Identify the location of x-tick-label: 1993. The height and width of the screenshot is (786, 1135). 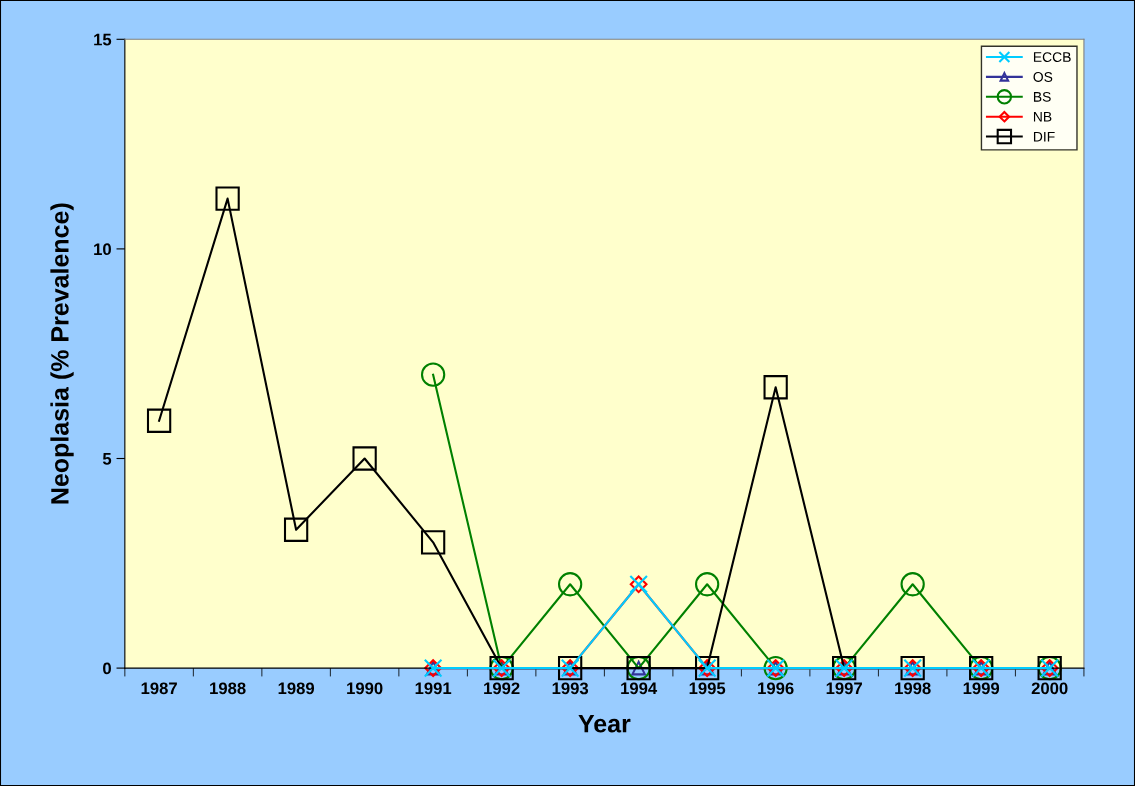
(570, 688).